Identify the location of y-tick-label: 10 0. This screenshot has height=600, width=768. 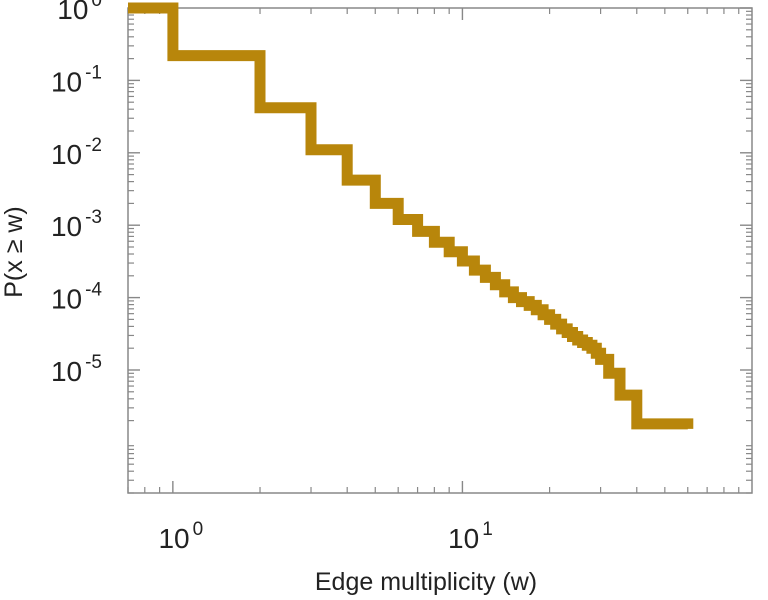
(79, 12).